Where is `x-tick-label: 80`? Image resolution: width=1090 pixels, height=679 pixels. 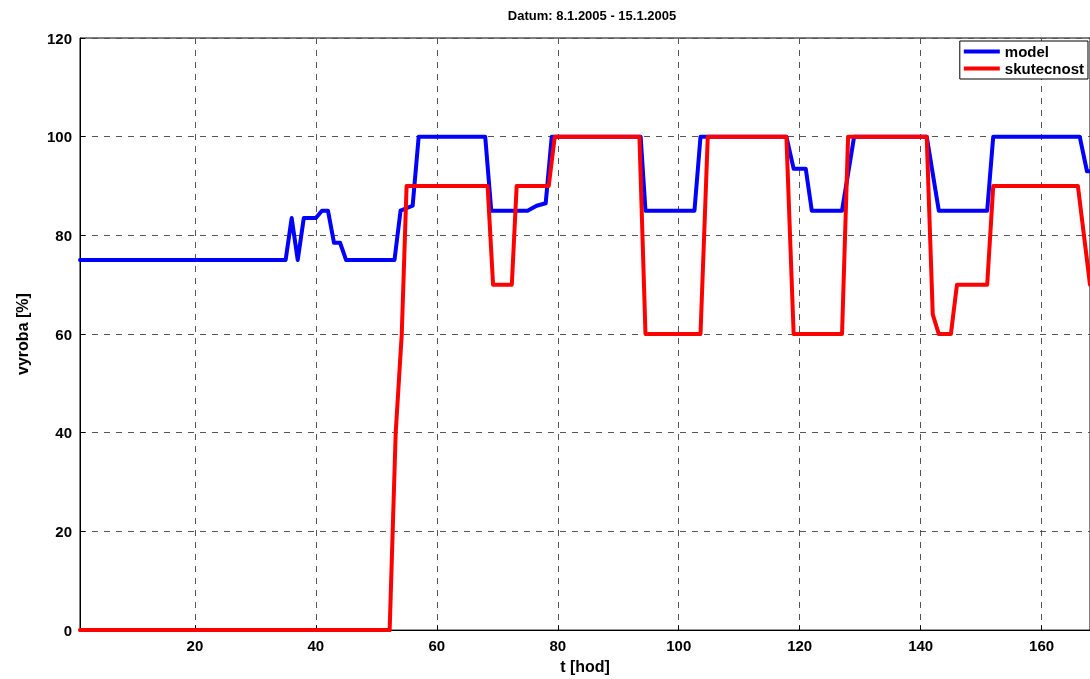 x-tick-label: 80 is located at coordinates (558, 646).